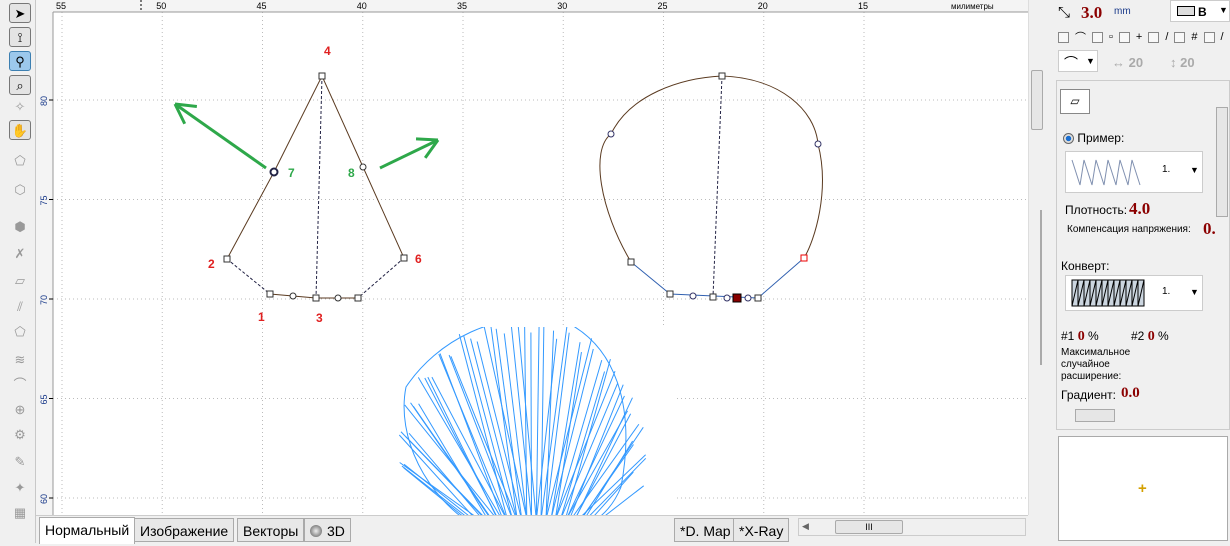  I want to click on density-label: Плотность:, so click(1096, 210).